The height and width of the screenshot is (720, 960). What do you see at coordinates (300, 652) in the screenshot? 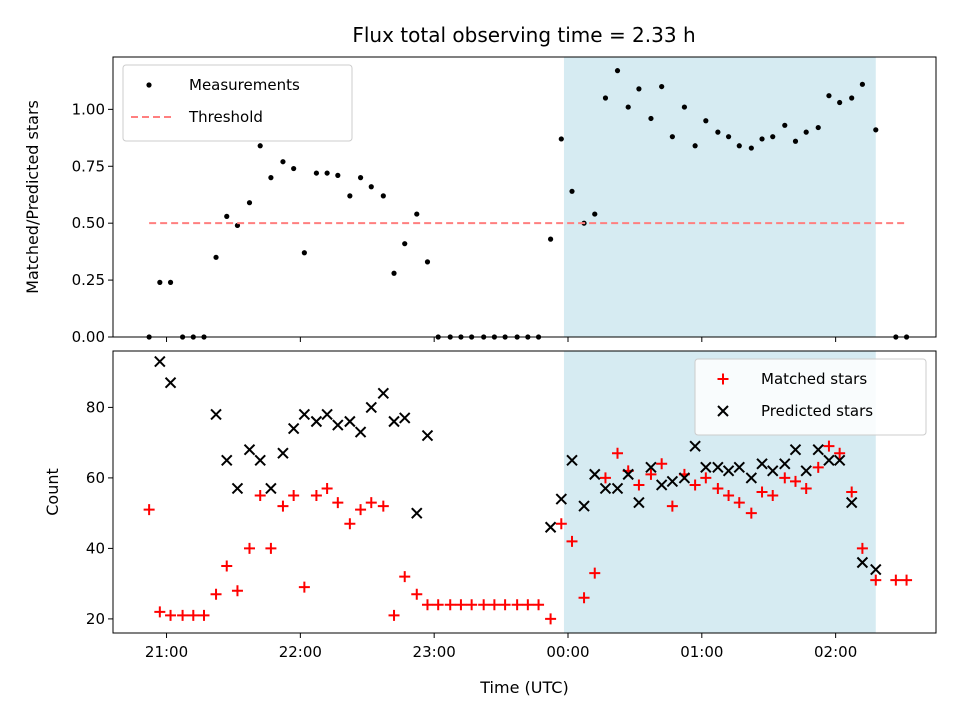
I see `x-tick-label: 22:00` at bounding box center [300, 652].